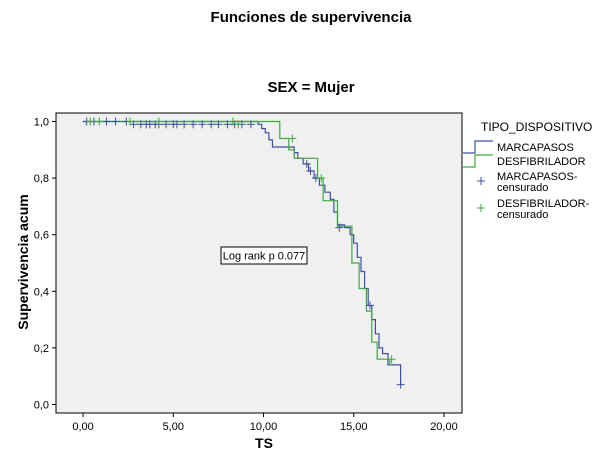  I want to click on y-tick-label: 1,0, so click(41, 122).